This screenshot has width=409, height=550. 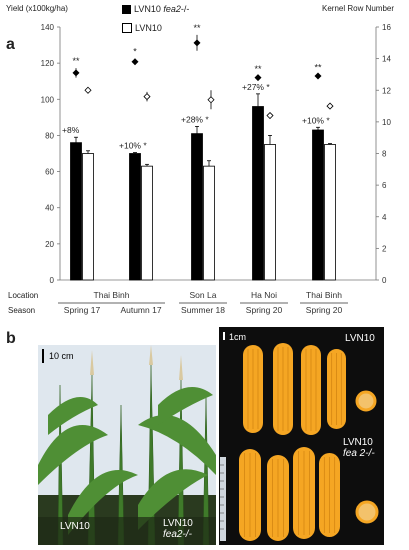 What do you see at coordinates (162, 9) in the screenshot?
I see `legend-label-mutant: LVN10 fea2-/-` at bounding box center [162, 9].